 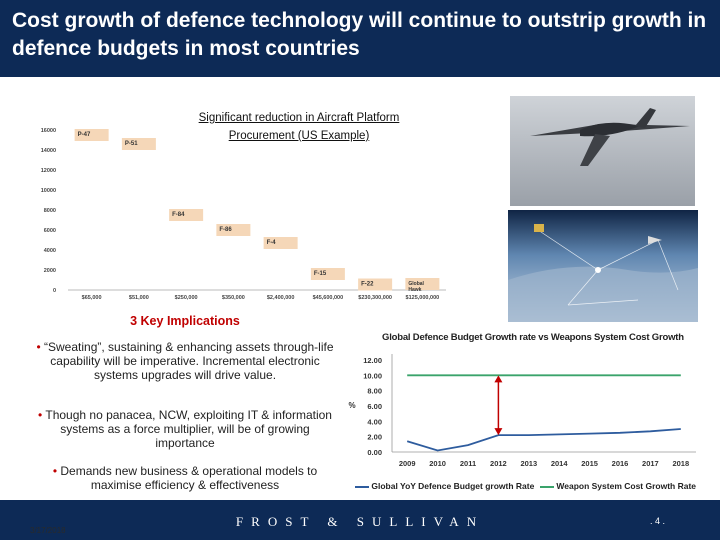 What do you see at coordinates (328, 298) in the screenshot?
I see `x-tick-label: $45,600,000` at bounding box center [328, 298].